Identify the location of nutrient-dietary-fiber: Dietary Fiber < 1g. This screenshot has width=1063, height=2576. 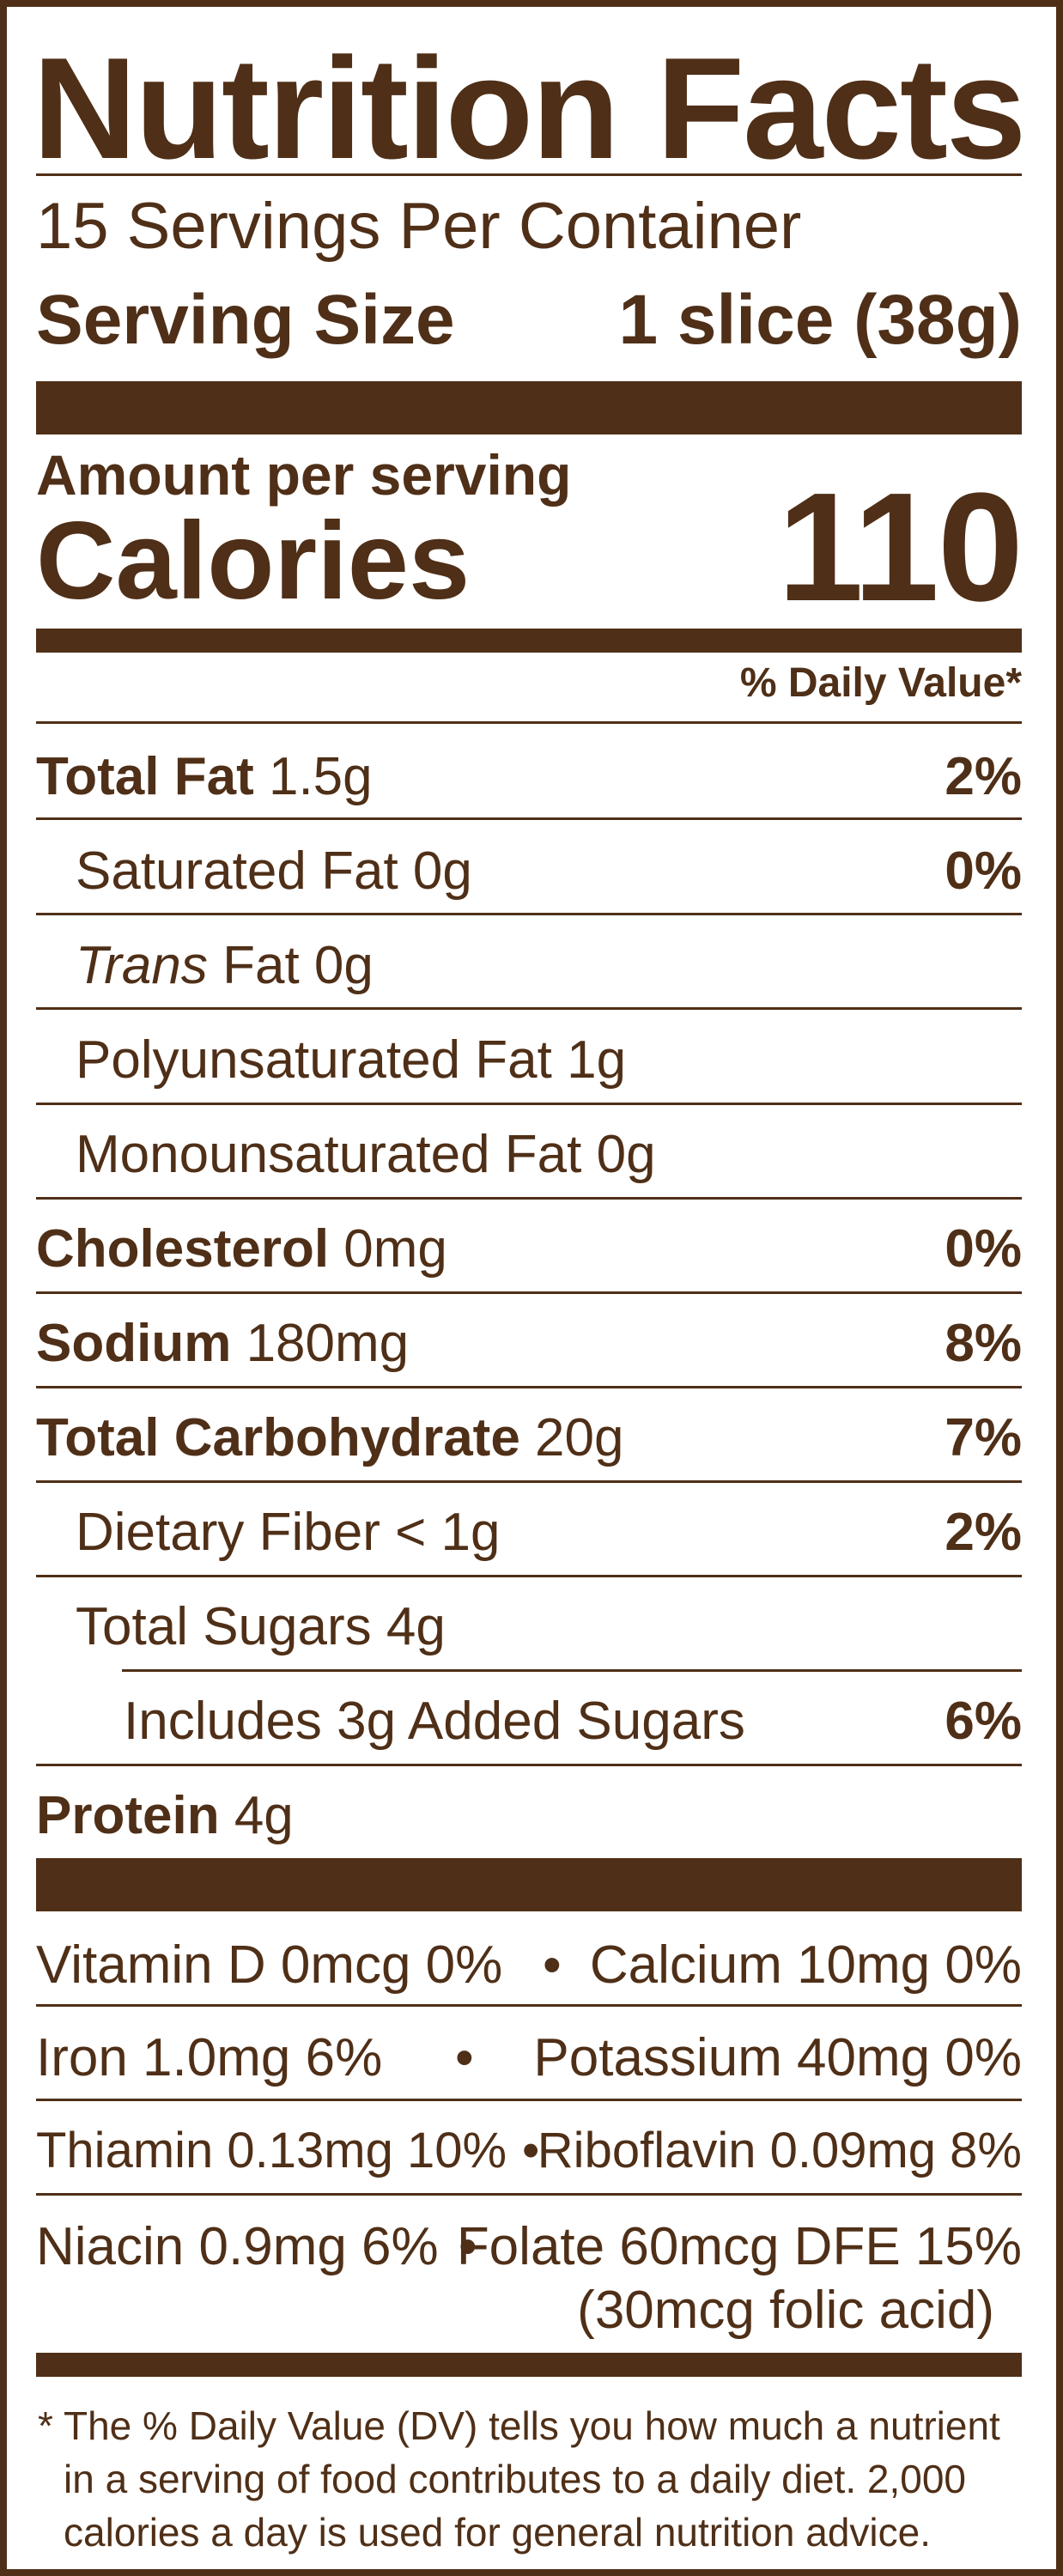
(288, 1532).